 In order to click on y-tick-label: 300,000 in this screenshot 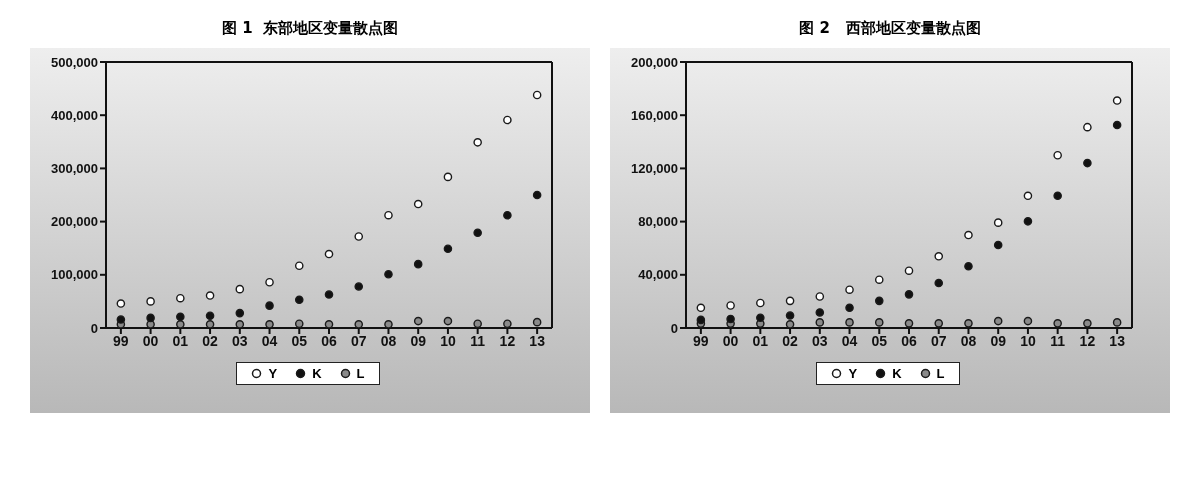, I will do `click(74, 169)`.